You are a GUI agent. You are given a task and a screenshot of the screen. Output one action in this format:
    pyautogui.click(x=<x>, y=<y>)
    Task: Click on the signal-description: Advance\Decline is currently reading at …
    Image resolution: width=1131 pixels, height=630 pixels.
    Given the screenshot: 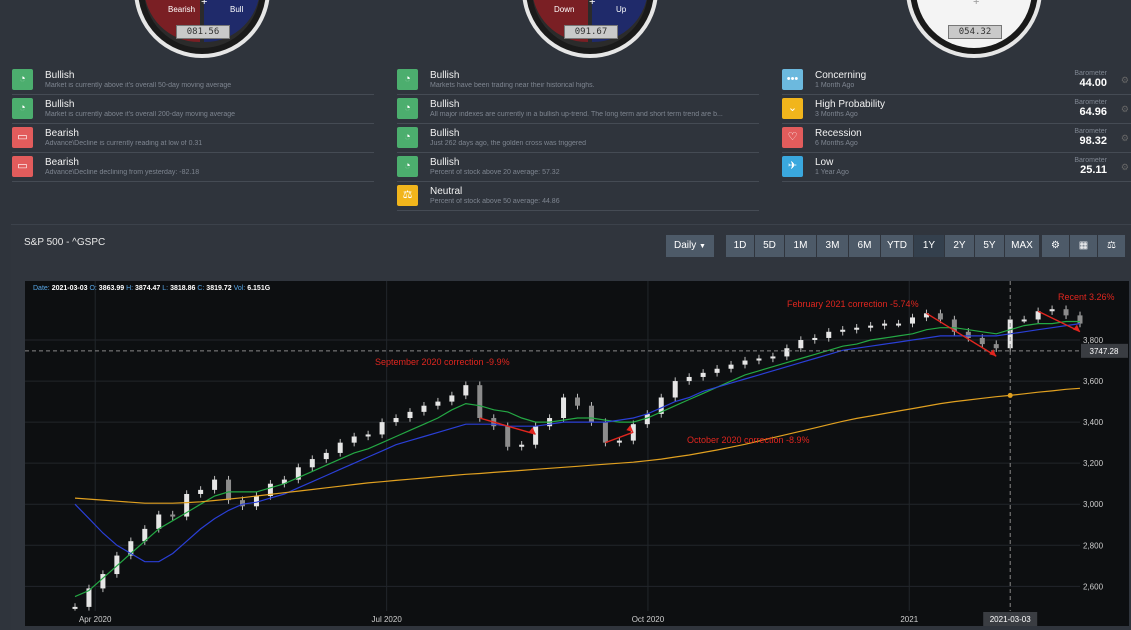 What is the action you would take?
    pyautogui.click(x=124, y=143)
    